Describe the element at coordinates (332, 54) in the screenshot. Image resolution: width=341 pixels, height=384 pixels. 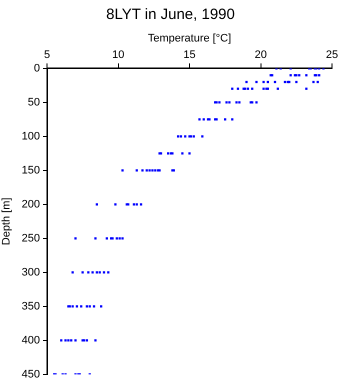
I see `x-tick-label: 25` at that location.